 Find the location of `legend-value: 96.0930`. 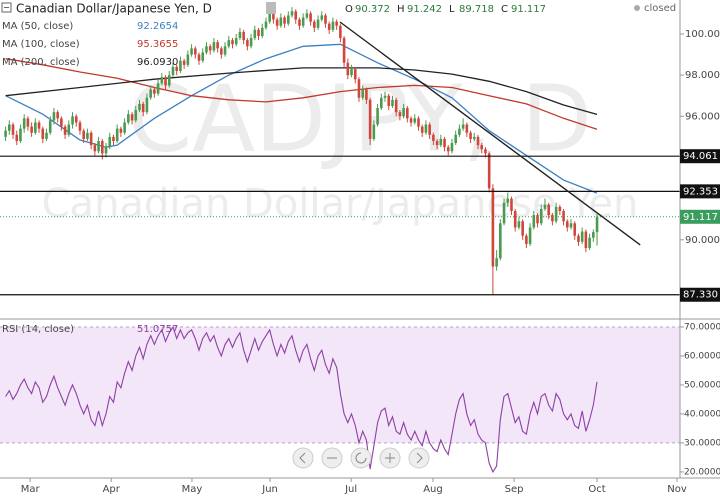

legend-value: 96.0930 is located at coordinates (157, 62).